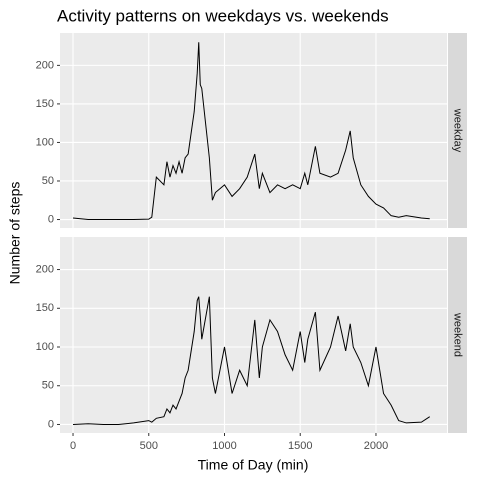  What do you see at coordinates (224, 446) in the screenshot?
I see `x-tick-label: 1000` at bounding box center [224, 446].